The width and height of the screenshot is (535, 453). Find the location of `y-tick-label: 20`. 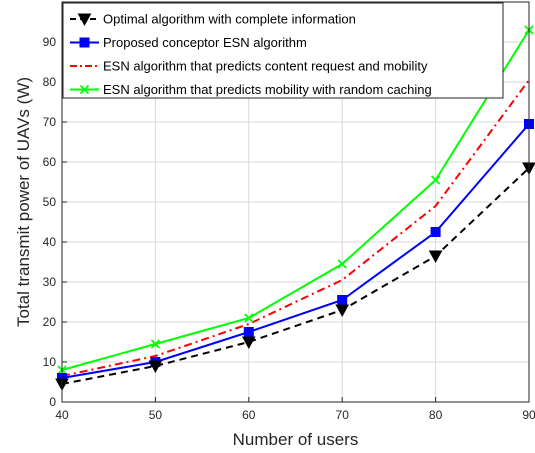

y-tick-label: 20 is located at coordinates (50, 322).